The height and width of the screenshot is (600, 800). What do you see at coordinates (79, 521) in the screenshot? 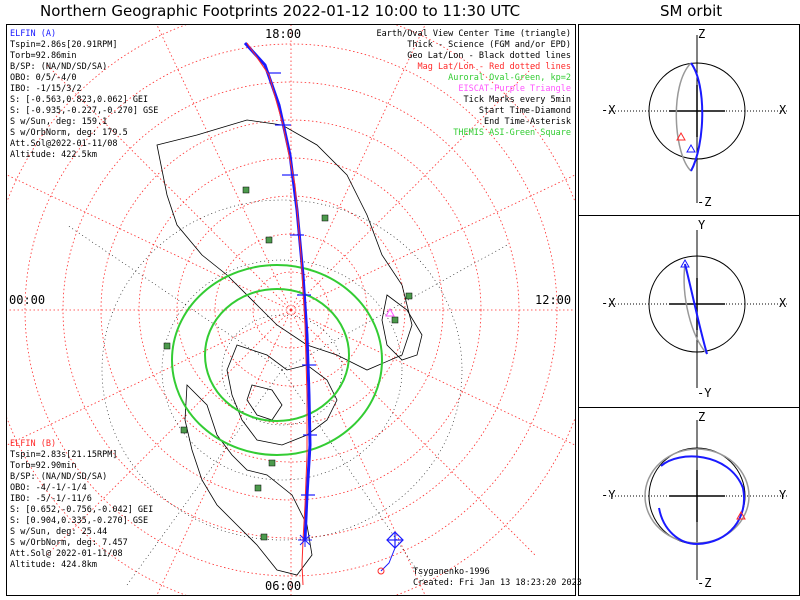
I see `elfin-b-line: S: [0.904,0.335,-0.270] GSE` at bounding box center [79, 521].